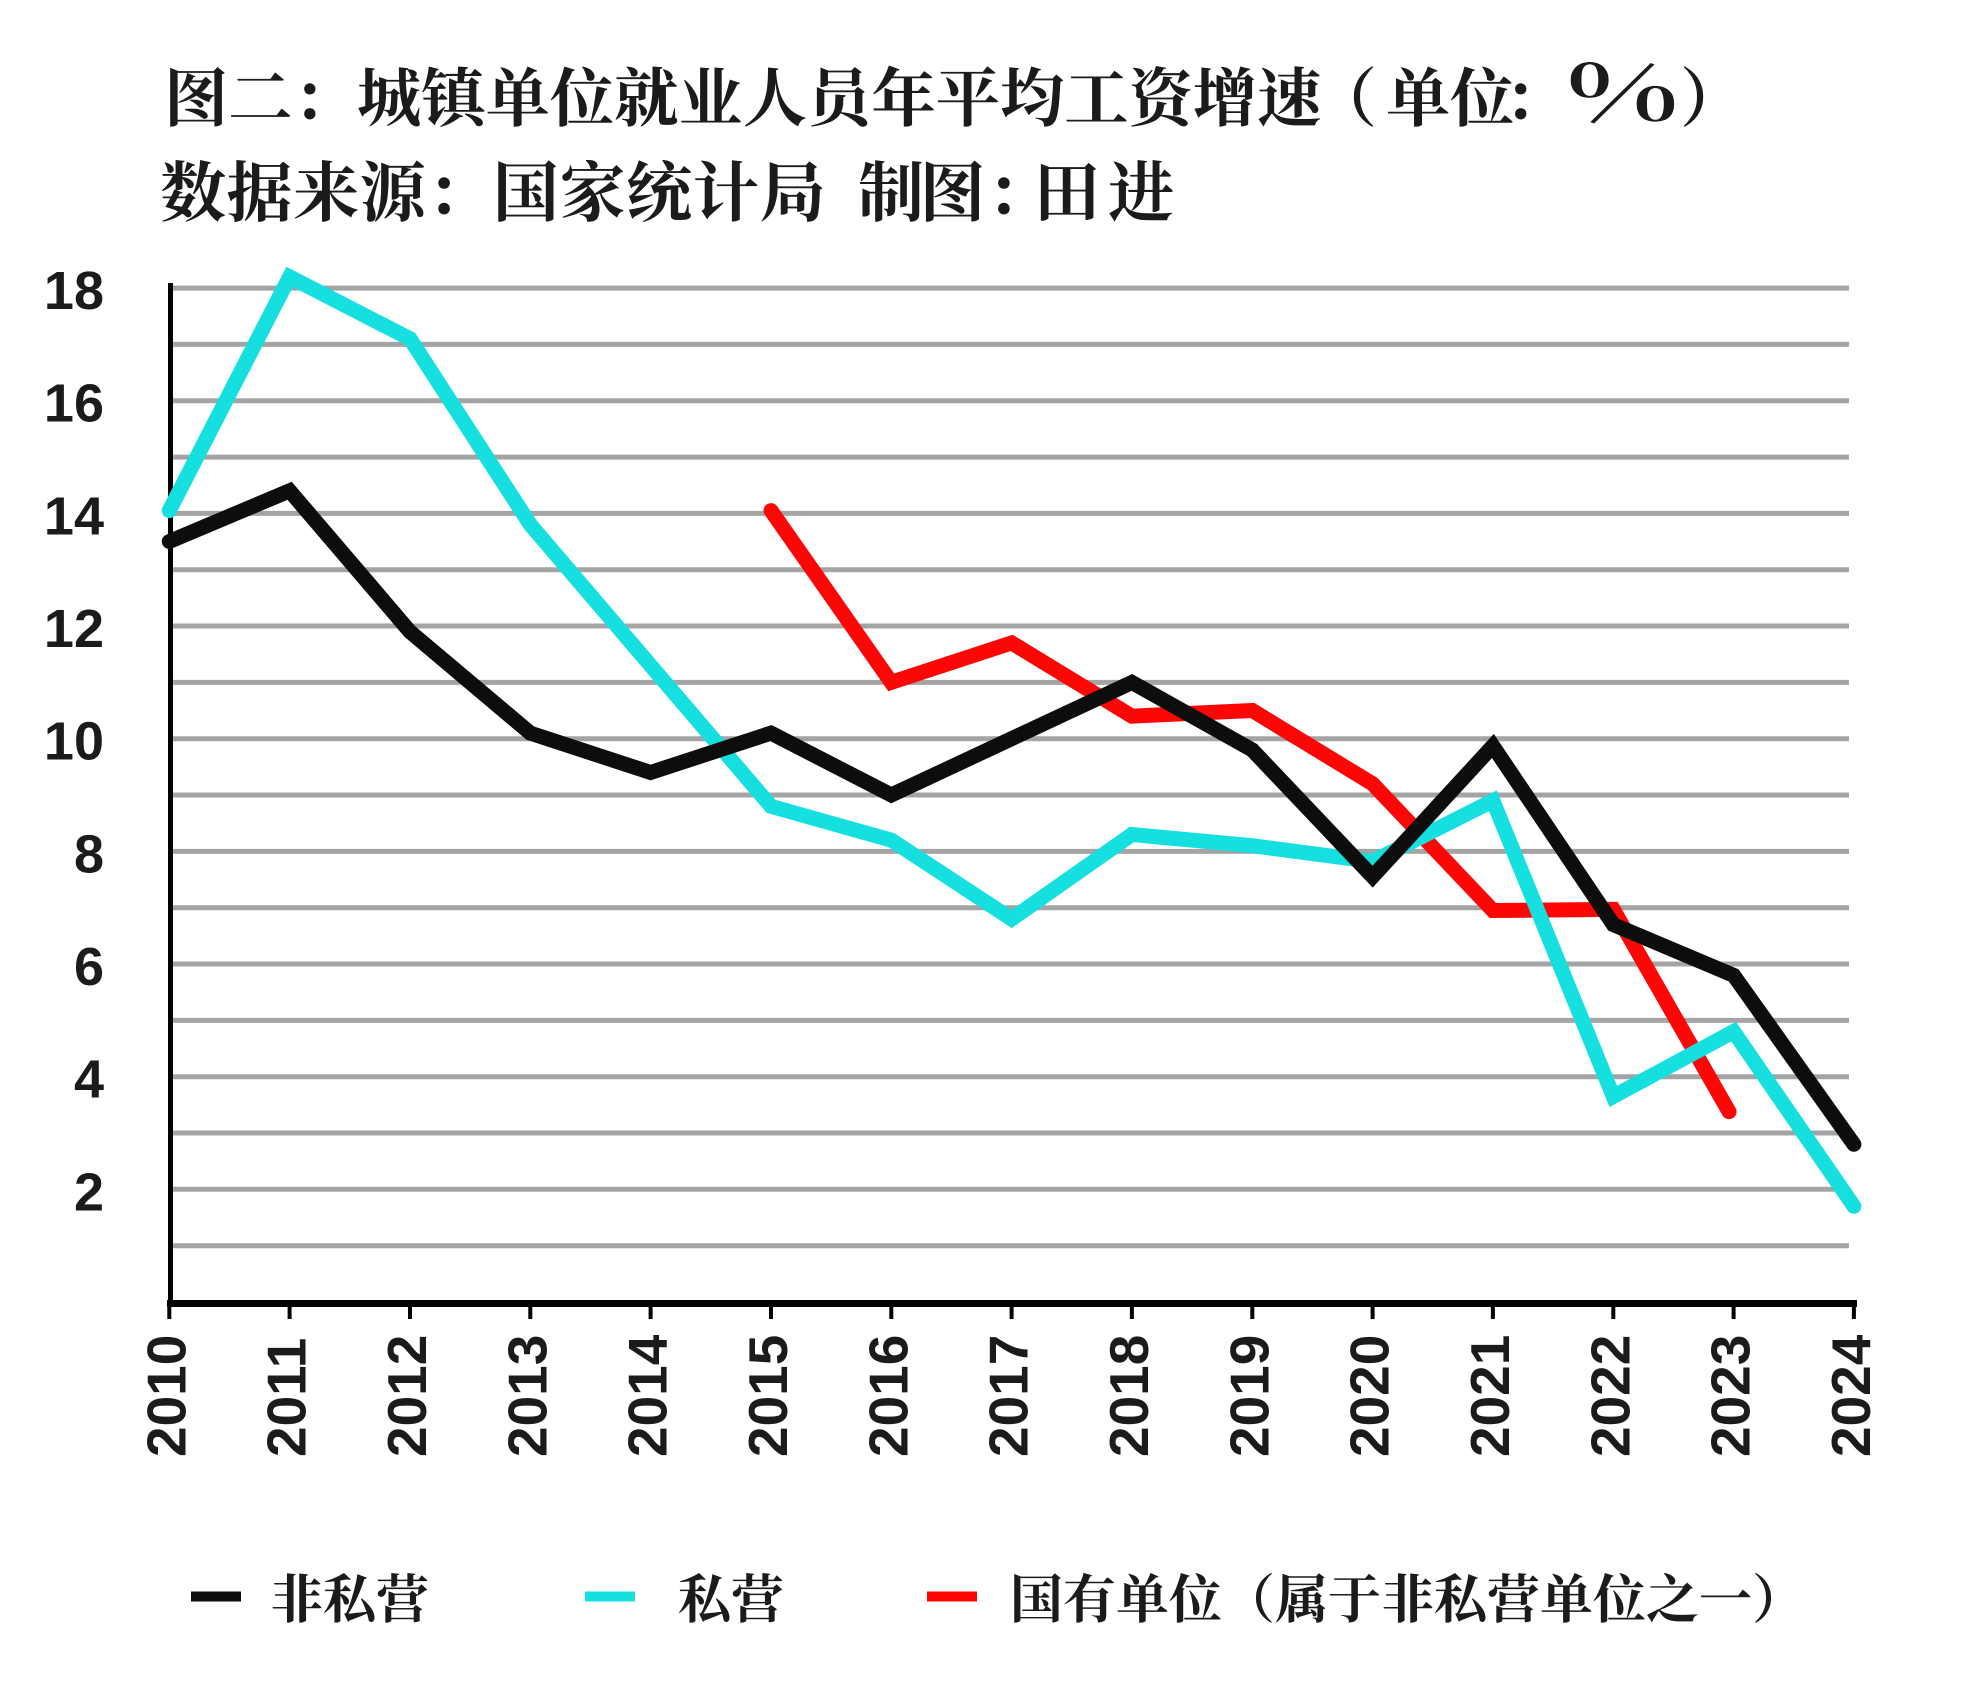 The height and width of the screenshot is (1695, 1964). What do you see at coordinates (74, 404) in the screenshot?
I see `svg-text: 16` at bounding box center [74, 404].